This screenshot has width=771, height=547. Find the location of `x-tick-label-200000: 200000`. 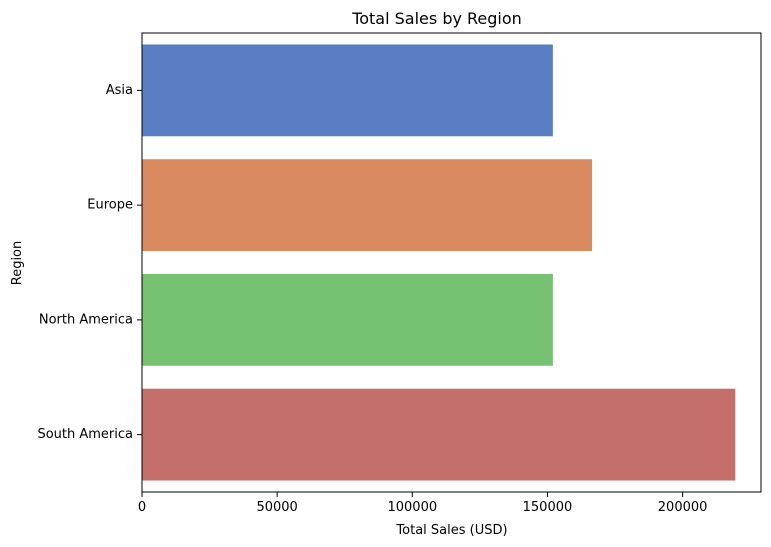

x-tick-label-200000: 200000 is located at coordinates (683, 507).